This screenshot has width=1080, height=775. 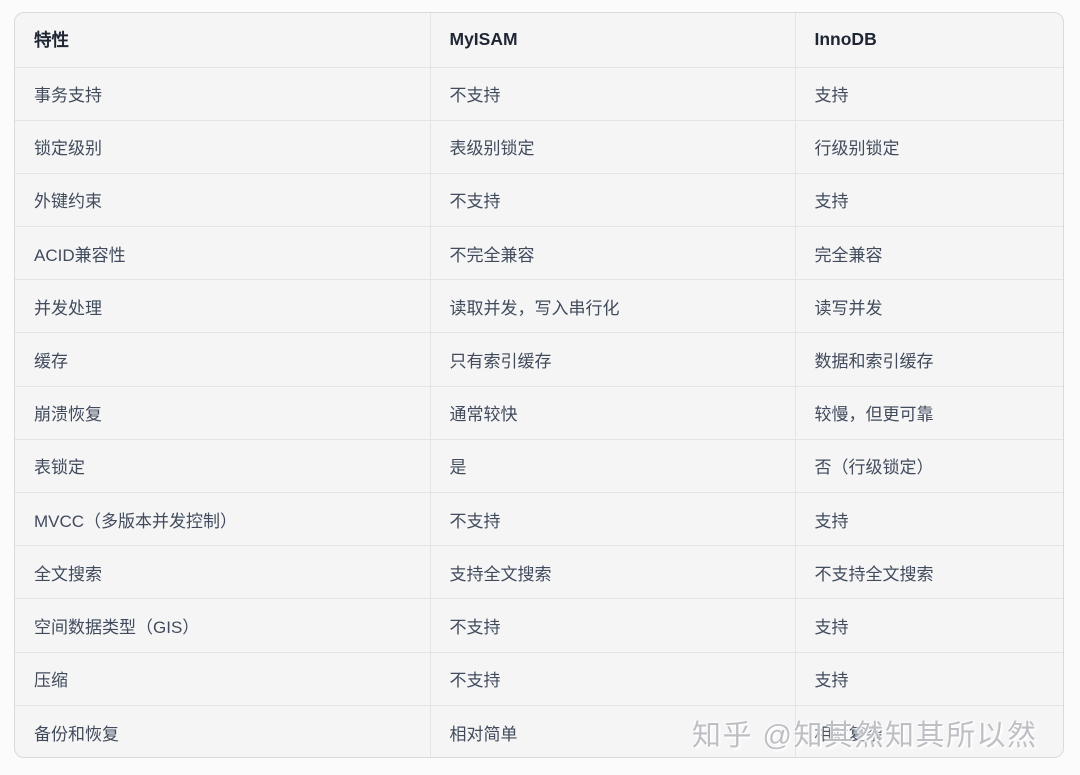 I want to click on cell-feature: 崩溃恢复, so click(x=222, y=412).